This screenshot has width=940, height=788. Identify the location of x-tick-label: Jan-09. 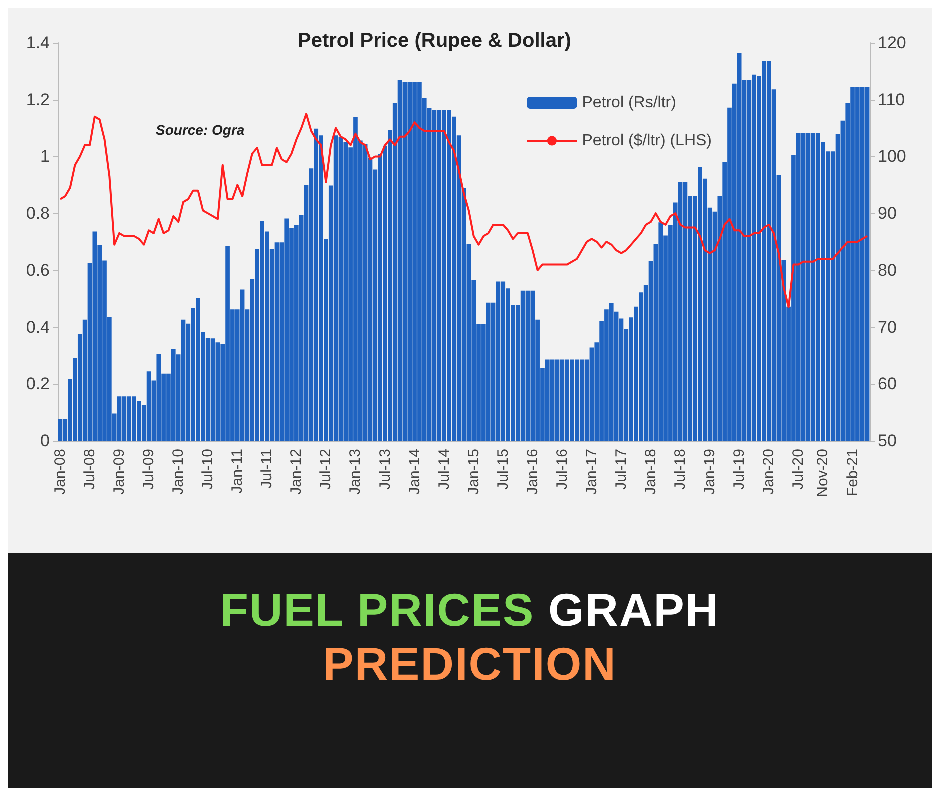
(119, 472).